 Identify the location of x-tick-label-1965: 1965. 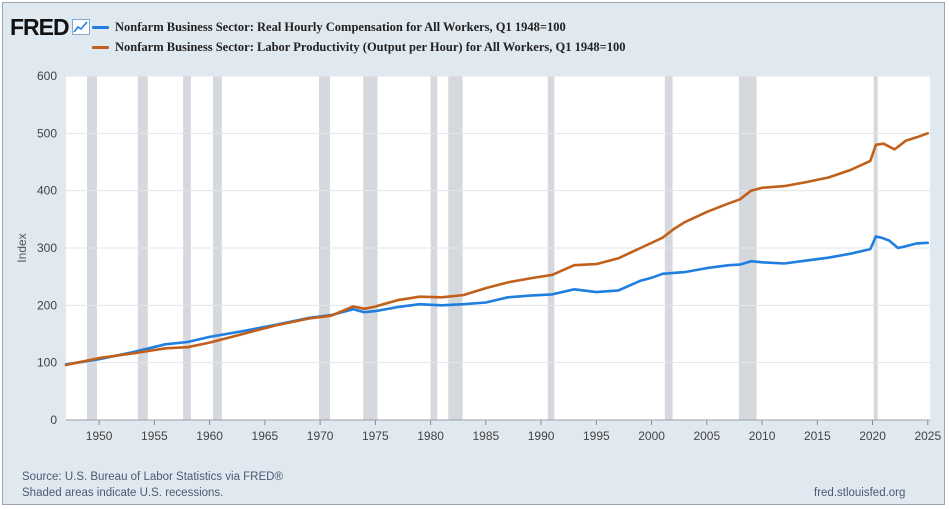
(265, 436).